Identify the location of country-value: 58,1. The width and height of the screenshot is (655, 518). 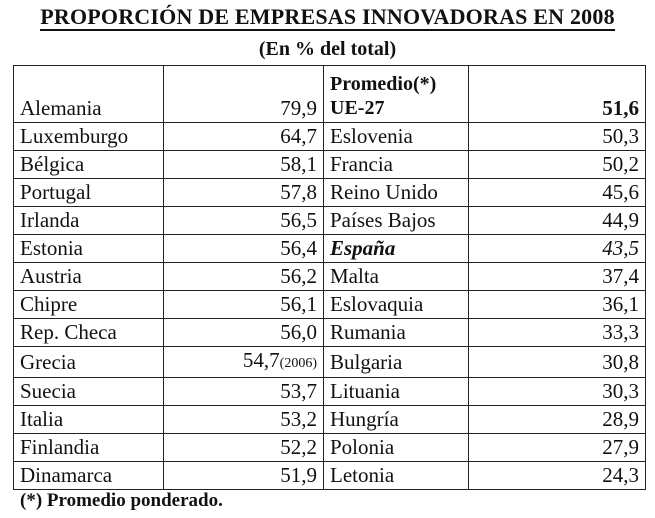
(243, 164).